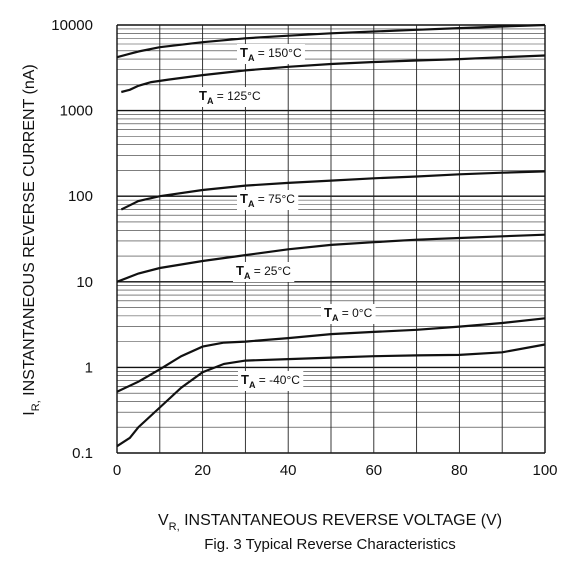  What do you see at coordinates (202, 470) in the screenshot?
I see `x-tick-label: 20` at bounding box center [202, 470].